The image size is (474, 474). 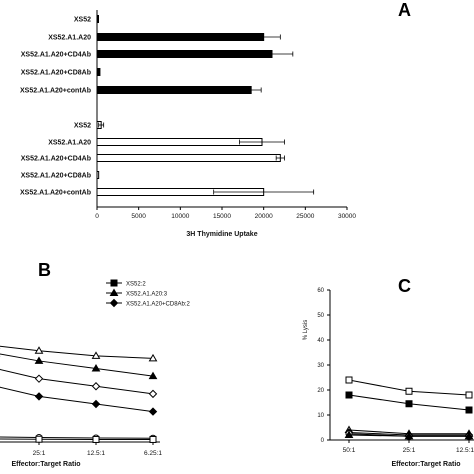 I want to click on y-tick-label: 0, so click(x=323, y=441).